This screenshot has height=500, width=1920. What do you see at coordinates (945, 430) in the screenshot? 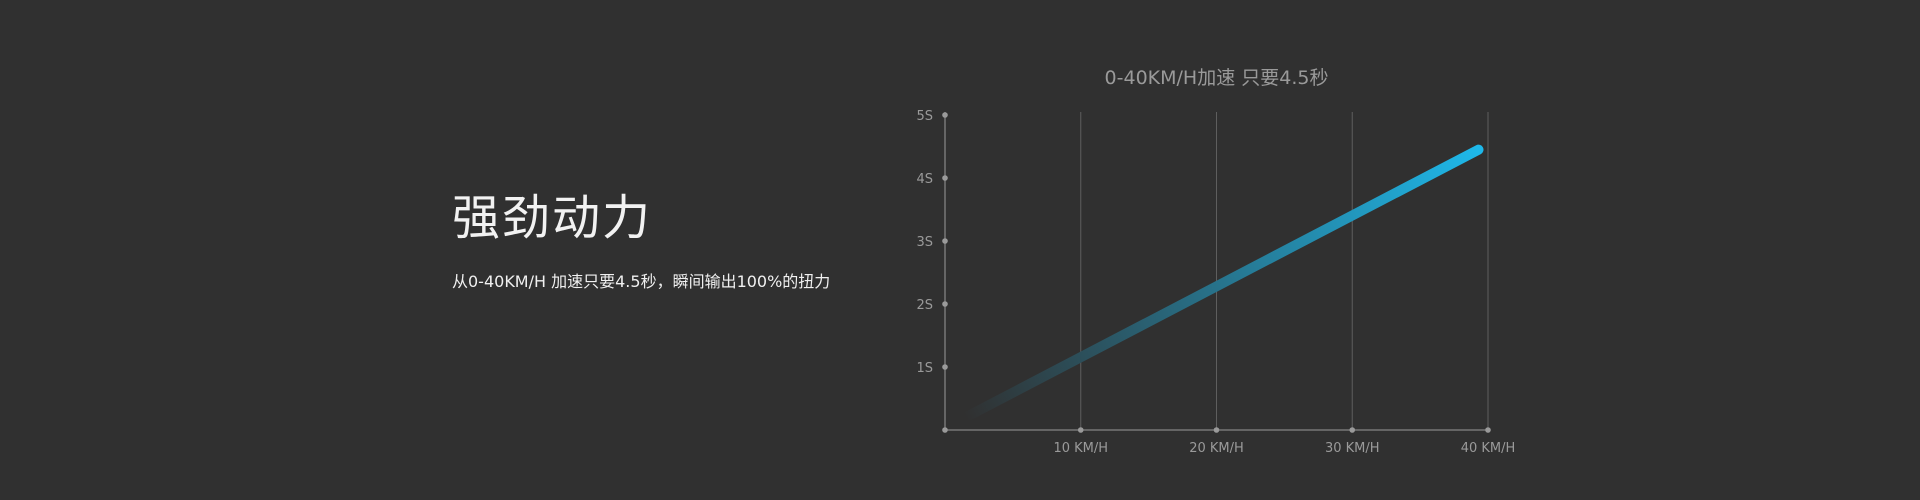
I see `origin-dot` at bounding box center [945, 430].